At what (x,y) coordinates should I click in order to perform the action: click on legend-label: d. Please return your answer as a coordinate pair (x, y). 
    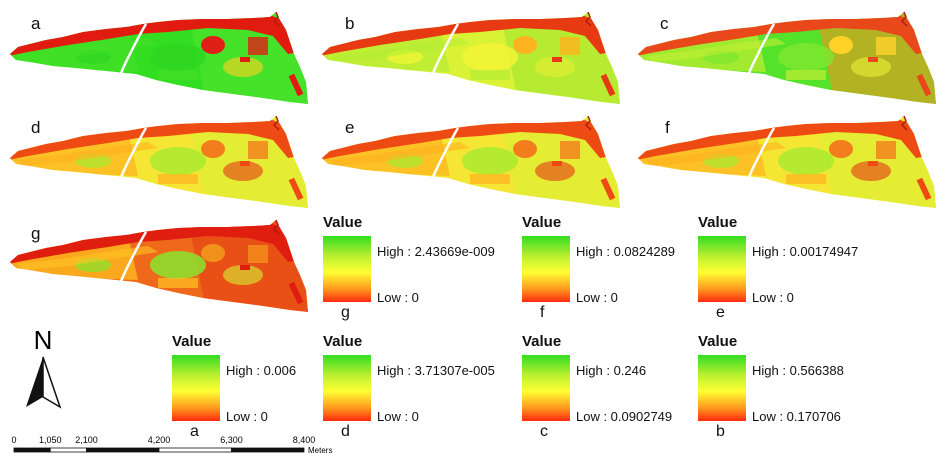
    Looking at the image, I should click on (345, 431).